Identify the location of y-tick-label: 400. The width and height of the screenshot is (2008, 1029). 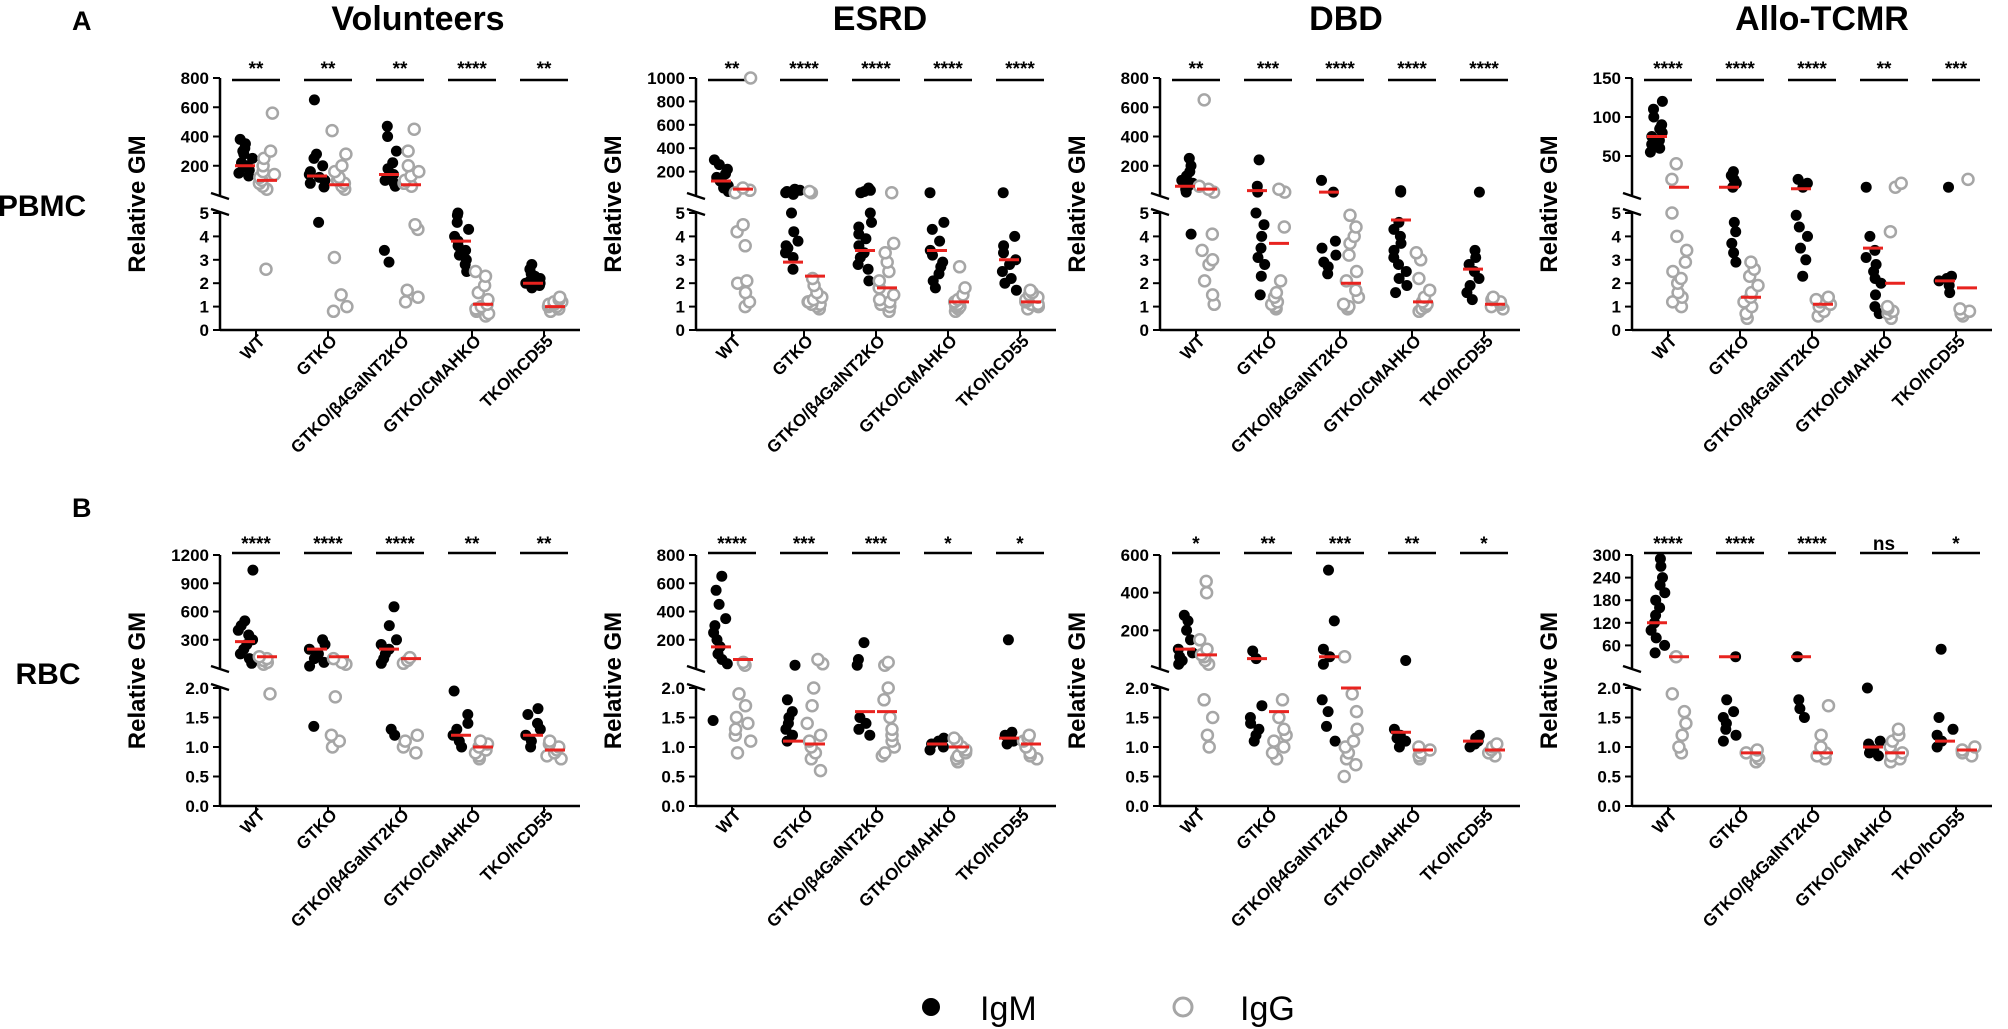
(1135, 137).